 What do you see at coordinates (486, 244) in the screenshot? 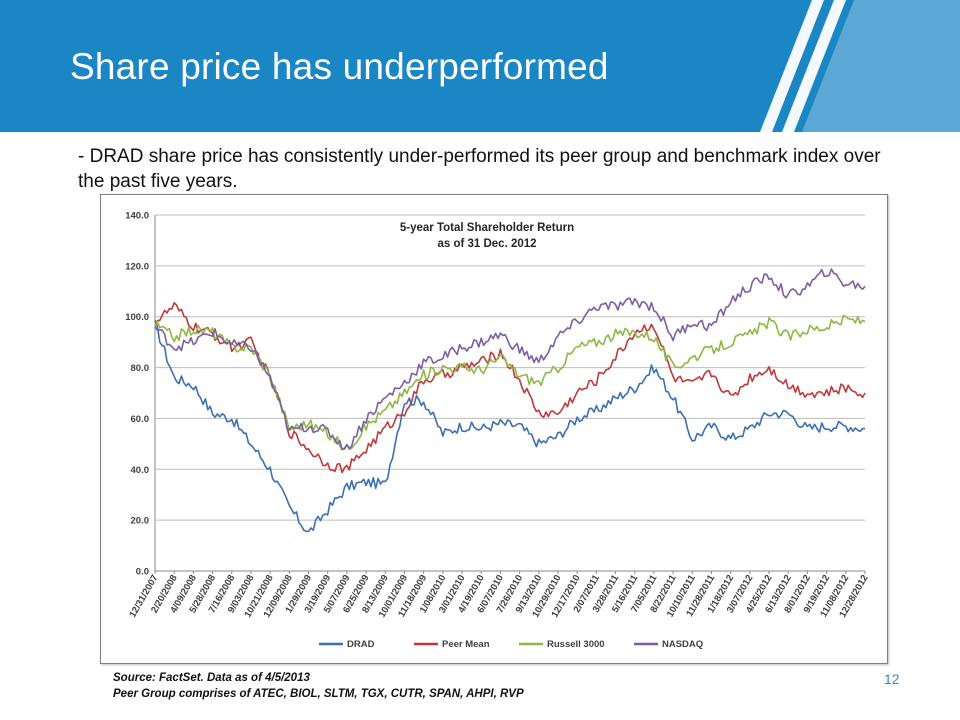
I see `chart-title-line: as of 31 Dec. 2012` at bounding box center [486, 244].